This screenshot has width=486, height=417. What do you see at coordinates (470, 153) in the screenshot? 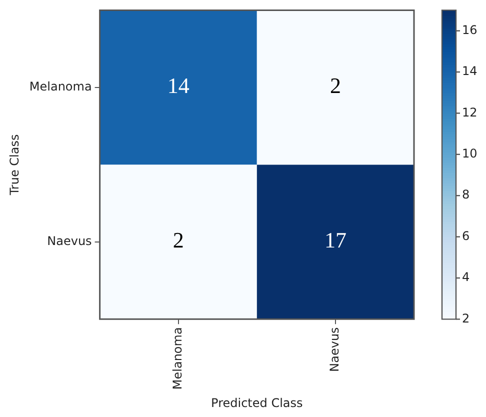
I see `color-bar-label: 10` at bounding box center [470, 153].